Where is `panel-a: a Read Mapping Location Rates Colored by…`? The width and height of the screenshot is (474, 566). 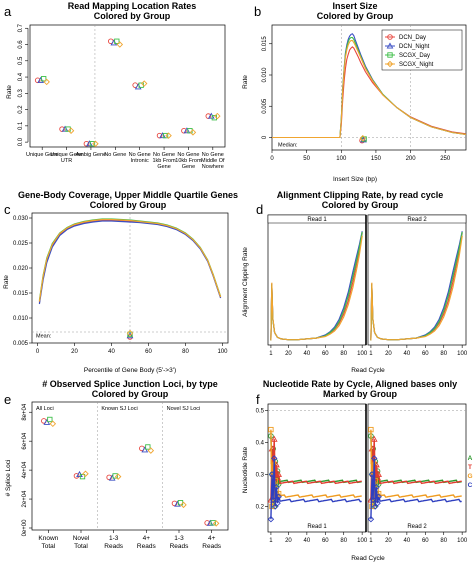
panel-a: a Read Mapping Location Rates Colored by… is located at coordinates (115, 85).